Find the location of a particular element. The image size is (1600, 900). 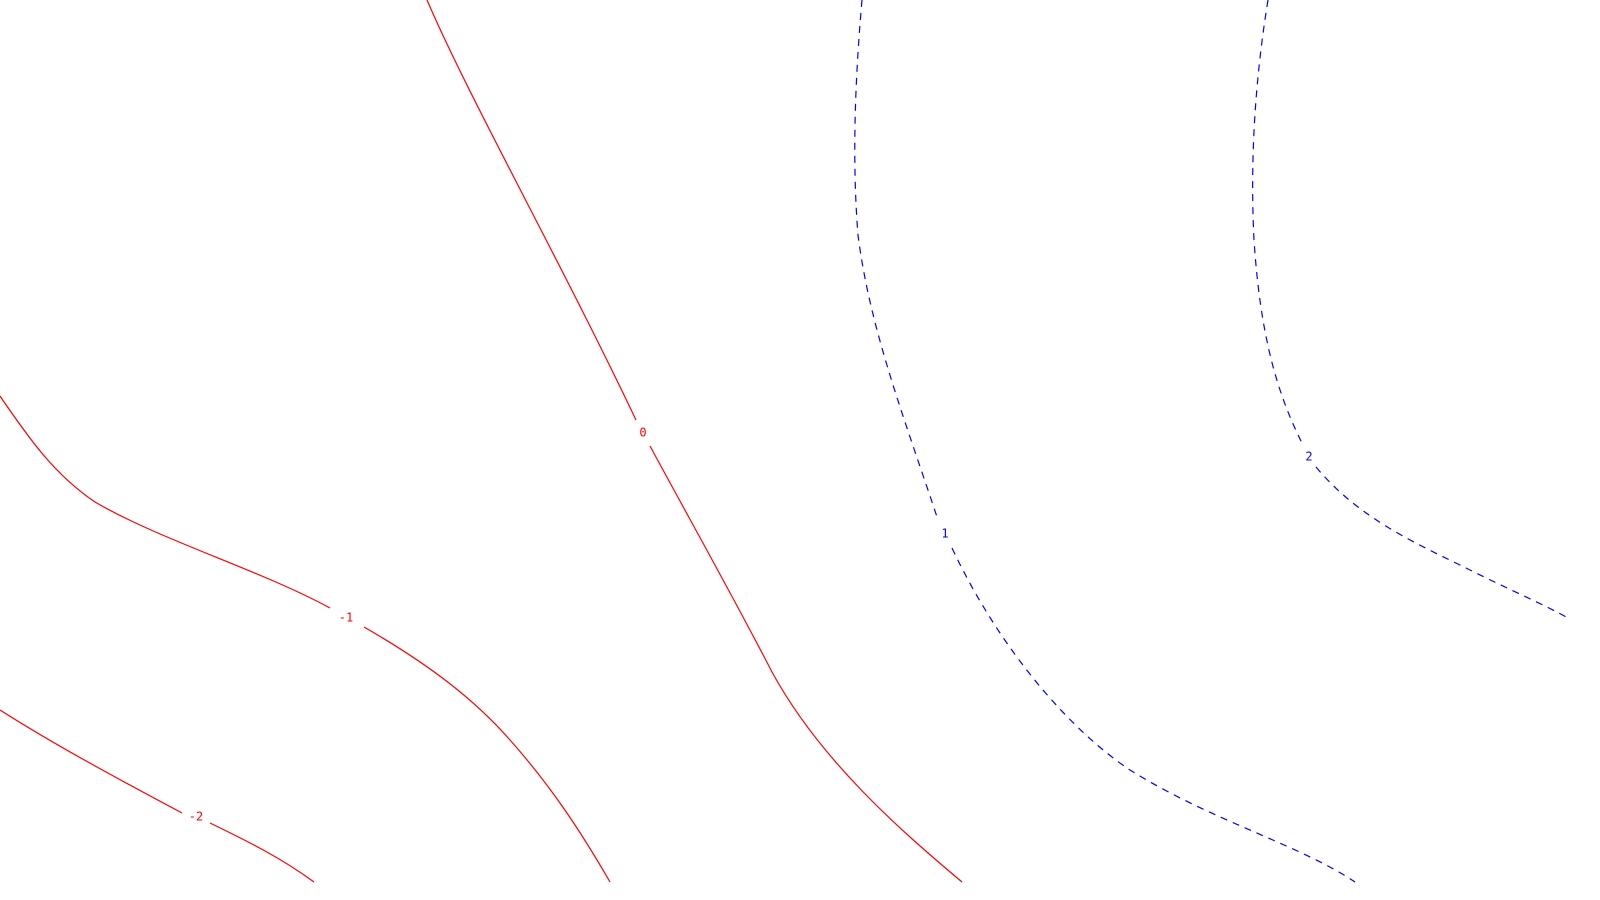

contour-label-minus-1: -1 is located at coordinates (346, 618).